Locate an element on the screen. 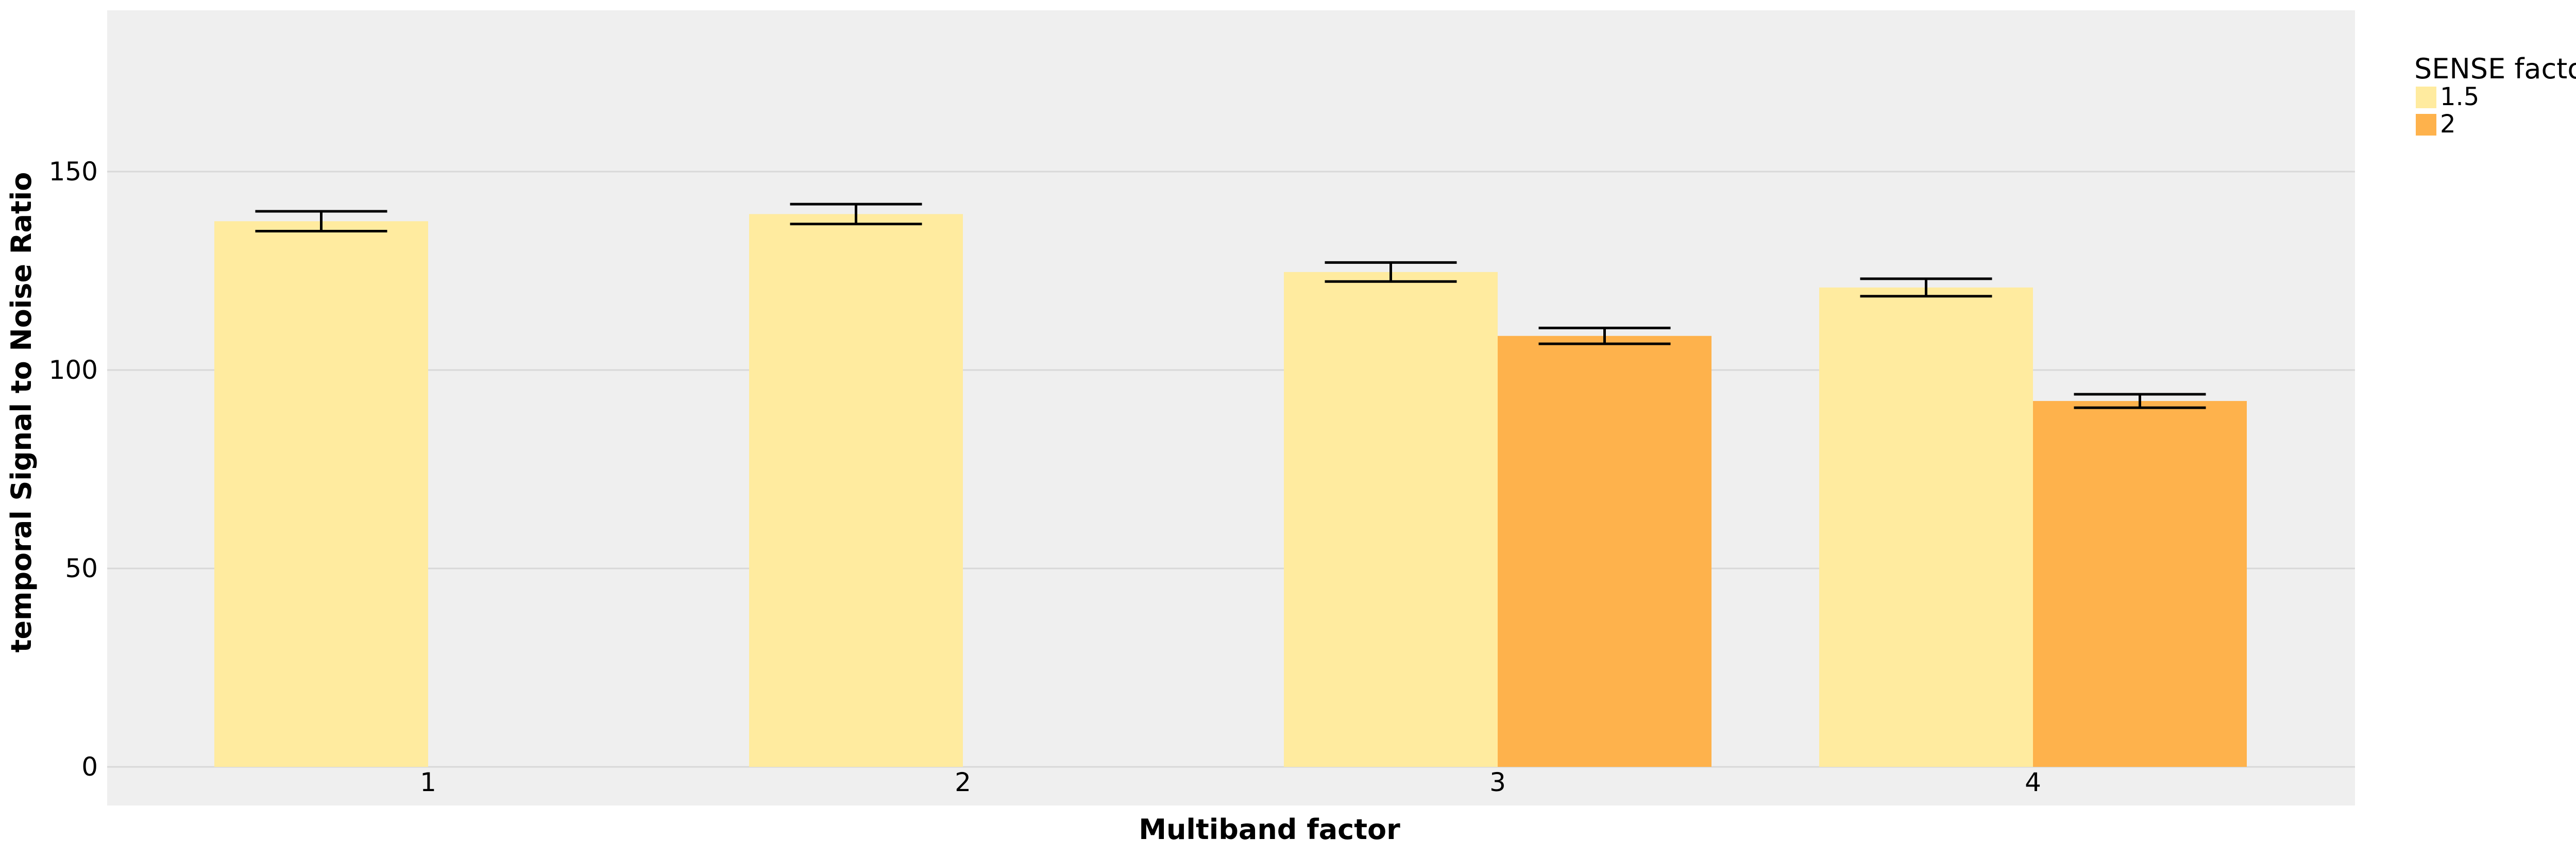 The image size is (2576, 855). legend: SENSE factor 1.52 is located at coordinates (2495, 96).